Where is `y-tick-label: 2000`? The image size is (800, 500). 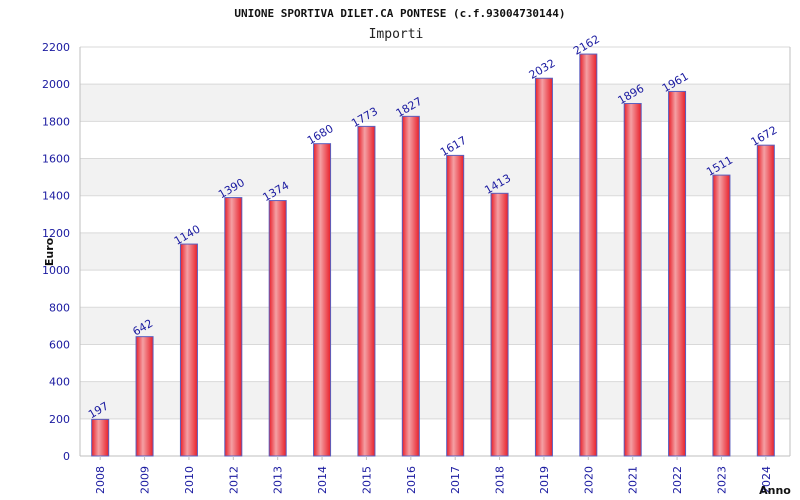 y-tick-label: 2000 is located at coordinates (56, 84).